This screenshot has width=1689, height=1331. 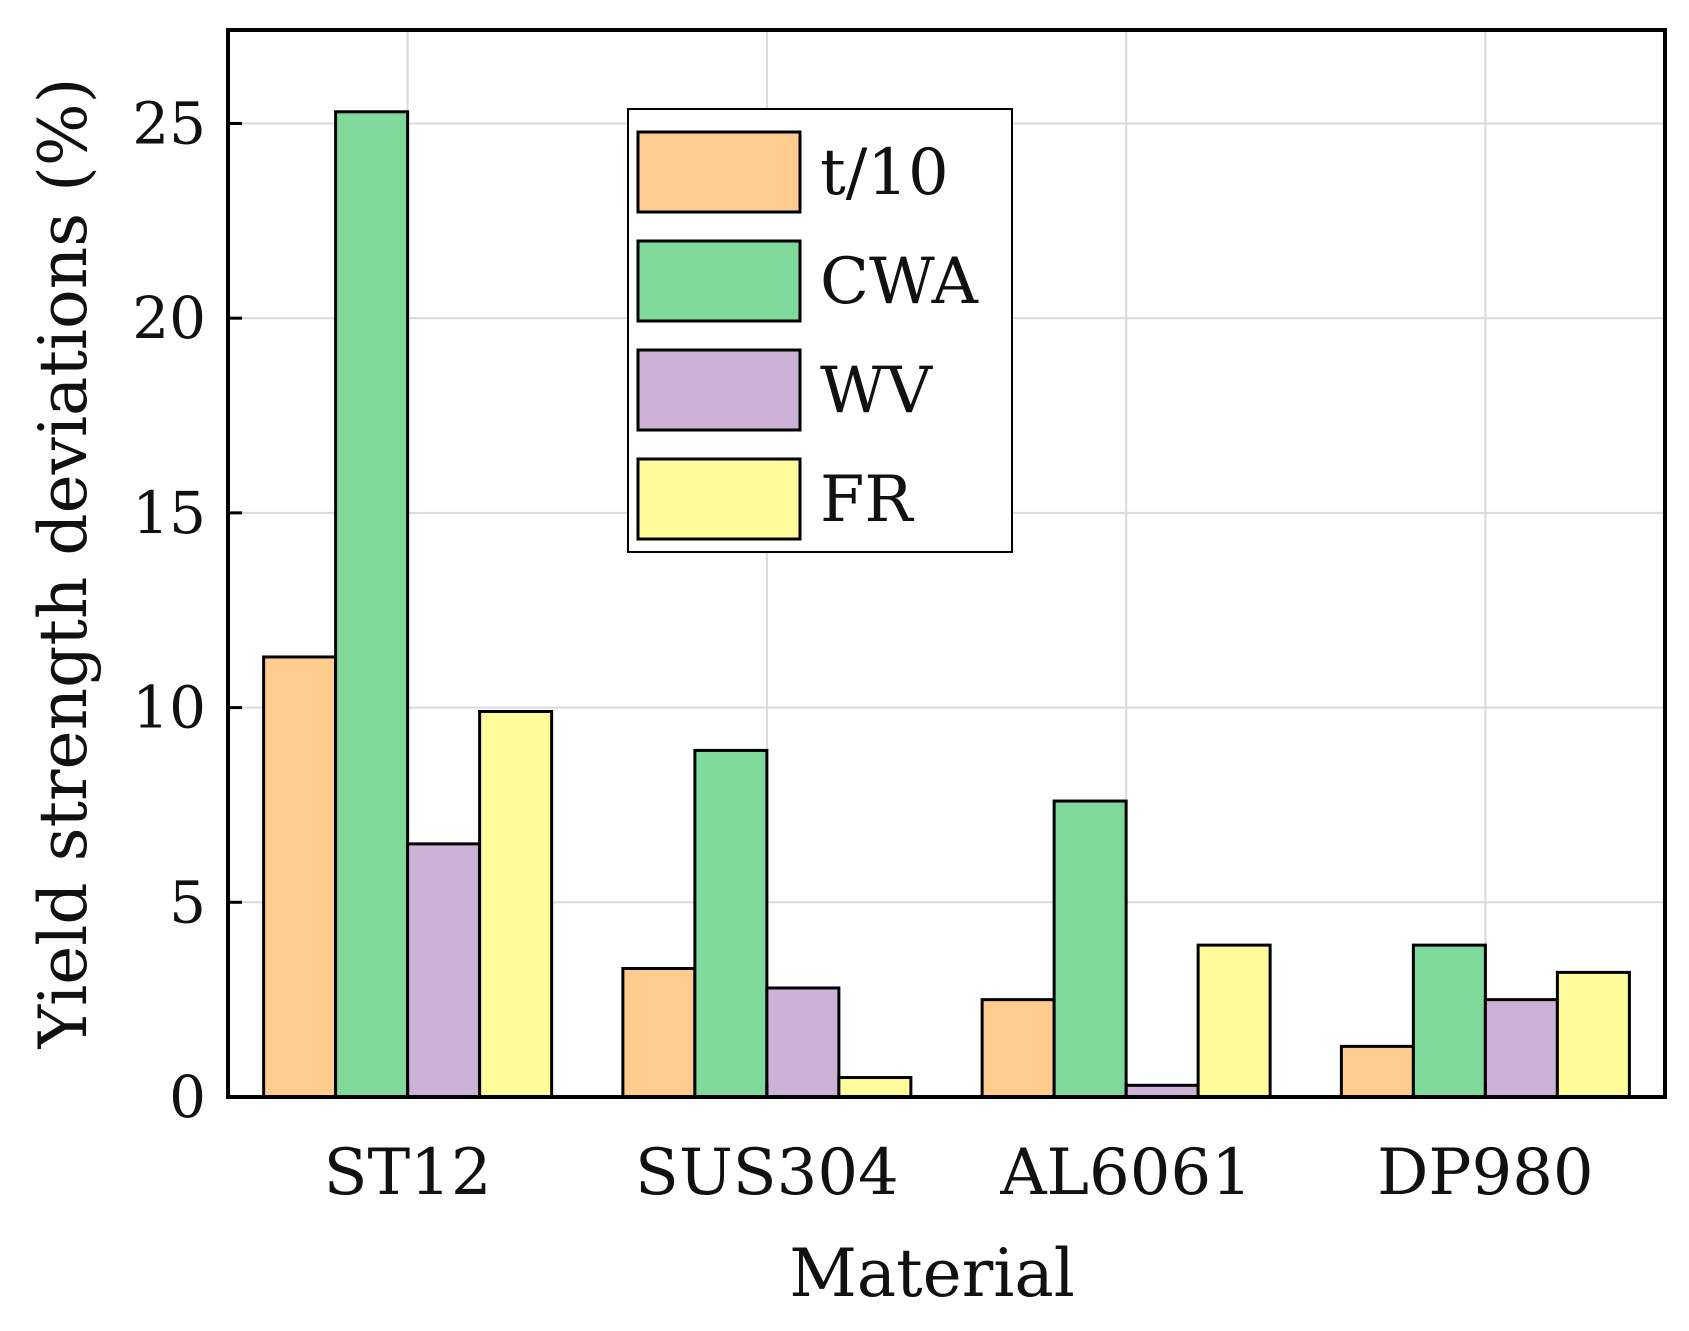 What do you see at coordinates (877, 391) in the screenshot?
I see `legend-label-wv: WV` at bounding box center [877, 391].